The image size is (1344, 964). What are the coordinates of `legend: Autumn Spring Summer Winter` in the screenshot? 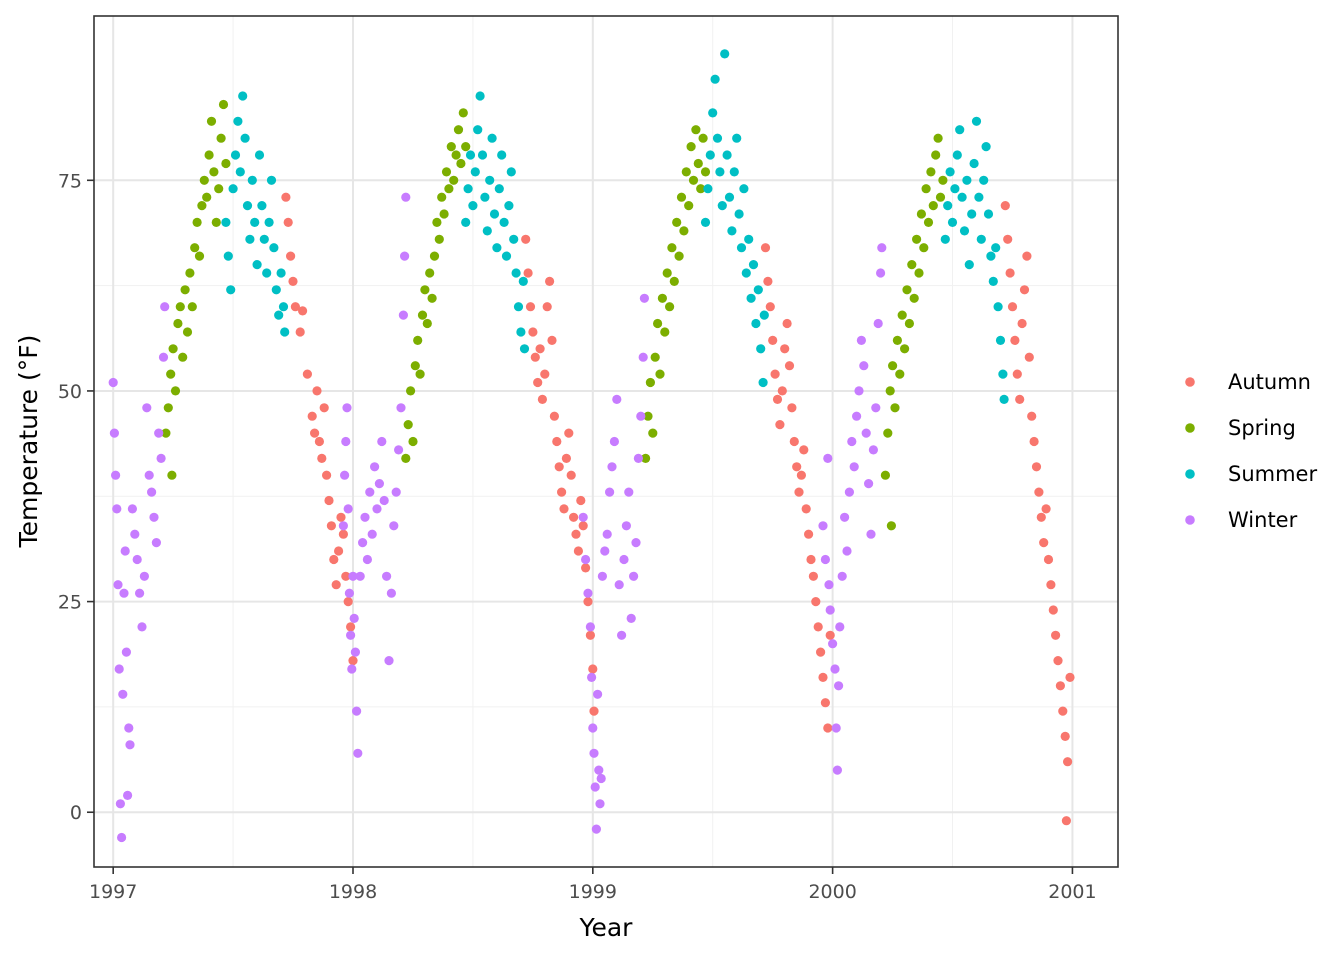 It's located at (1251, 451).